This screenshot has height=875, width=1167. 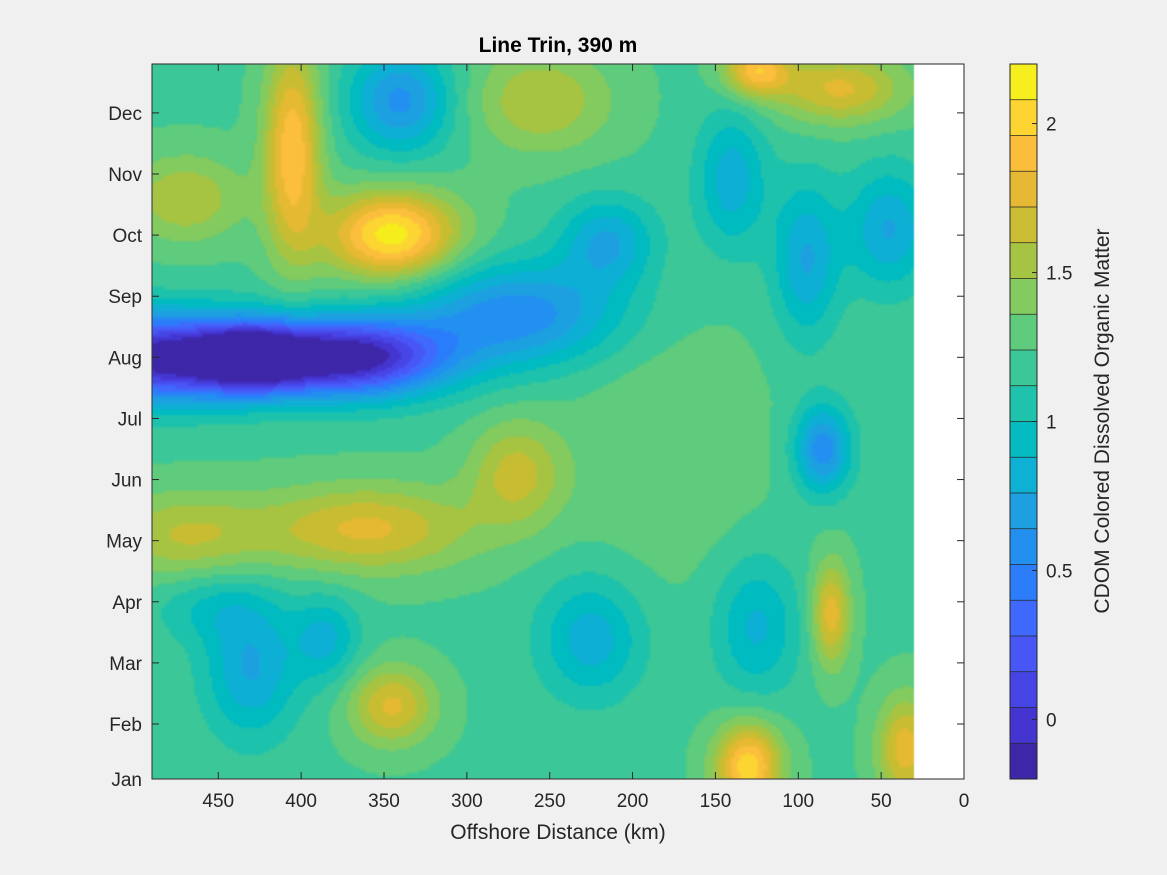 I want to click on x-tick-label: 250, so click(x=550, y=801).